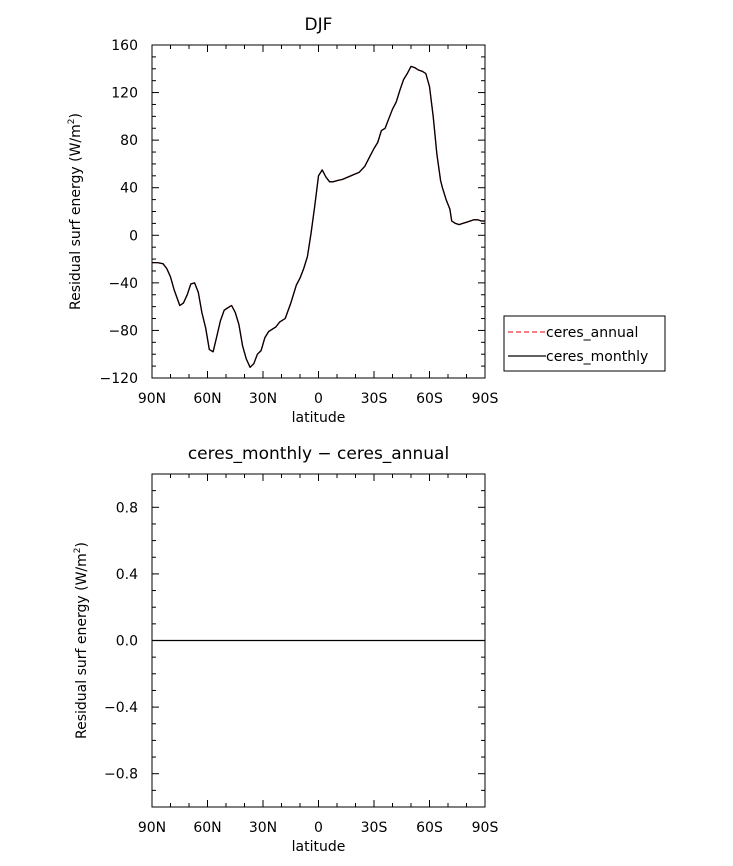 Image resolution: width=733 pixels, height=866 pixels. Describe the element at coordinates (82, 544) in the screenshot. I see `bottom-y-axis-label-close: )` at that location.